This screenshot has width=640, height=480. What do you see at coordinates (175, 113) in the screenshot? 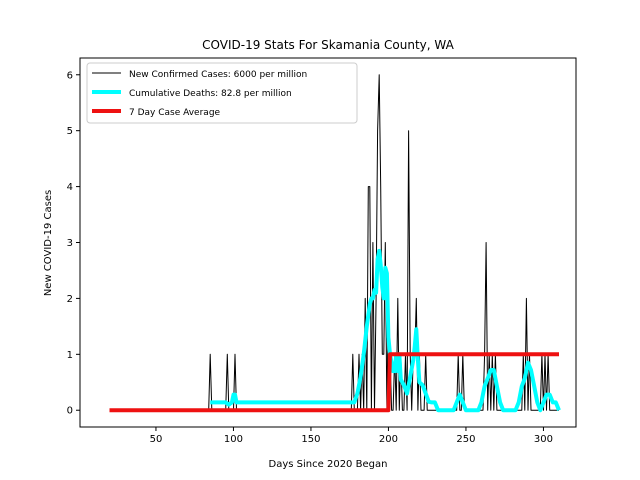
I see `legend-label-7-day-average: 7 Day Case Average` at bounding box center [175, 113].